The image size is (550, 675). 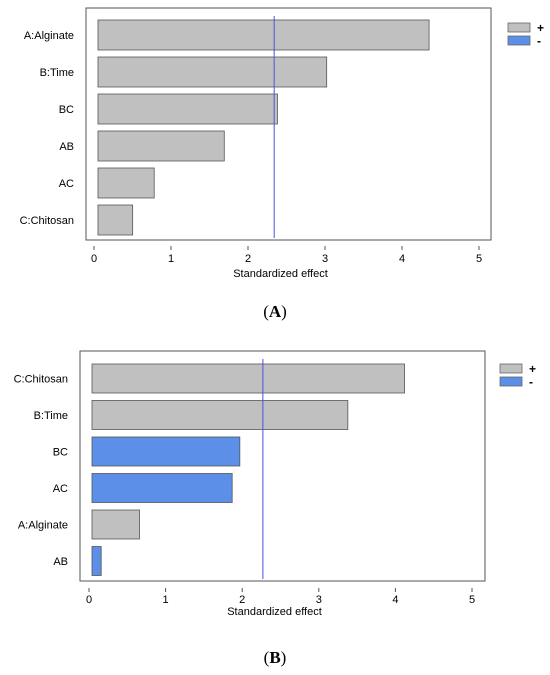 I want to click on panel-label-a: A, so click(x=275, y=311).